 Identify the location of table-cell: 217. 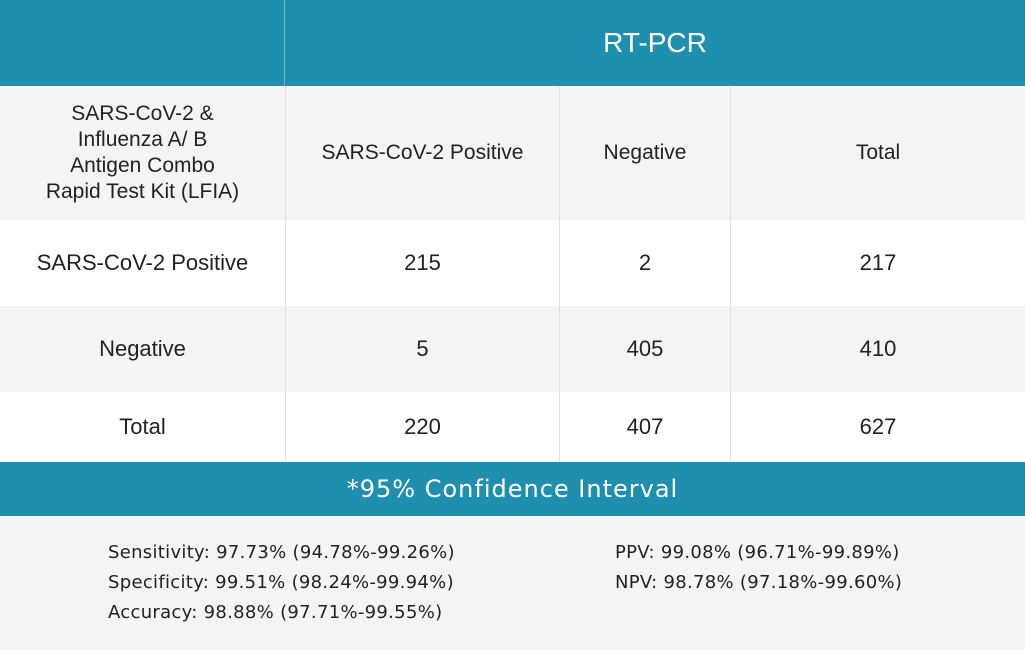
(877, 263).